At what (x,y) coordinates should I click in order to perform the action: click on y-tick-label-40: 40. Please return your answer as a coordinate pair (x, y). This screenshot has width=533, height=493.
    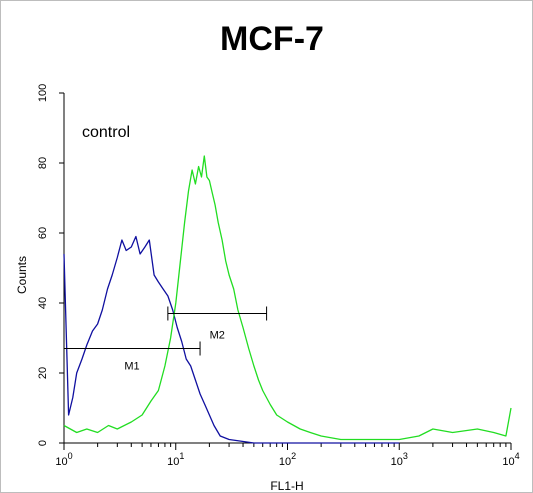
    Looking at the image, I should click on (43, 303).